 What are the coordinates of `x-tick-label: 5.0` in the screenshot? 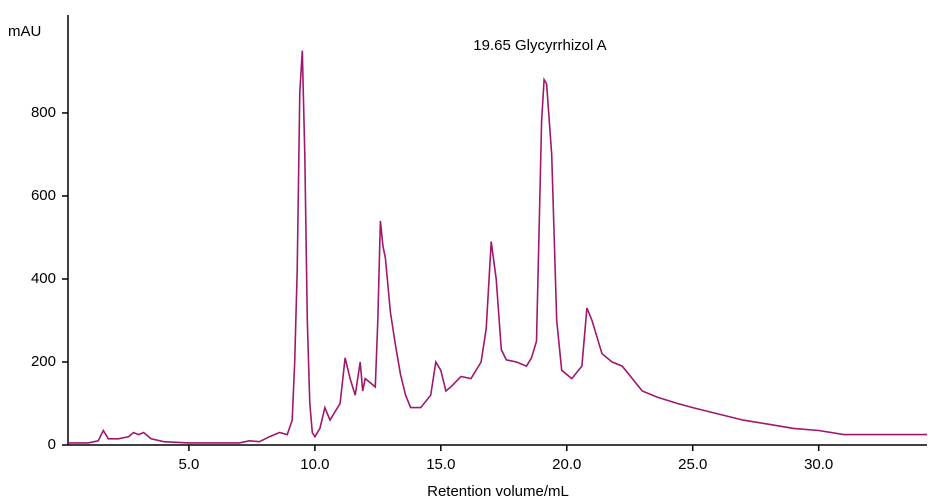 It's located at (188, 464).